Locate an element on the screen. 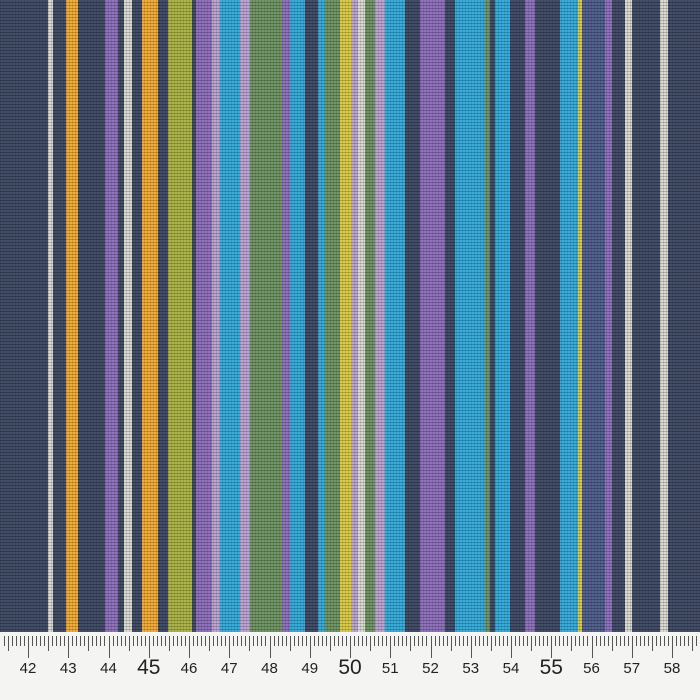 This screenshot has height=700, width=700. ruler-label: 53 is located at coordinates (471, 668).